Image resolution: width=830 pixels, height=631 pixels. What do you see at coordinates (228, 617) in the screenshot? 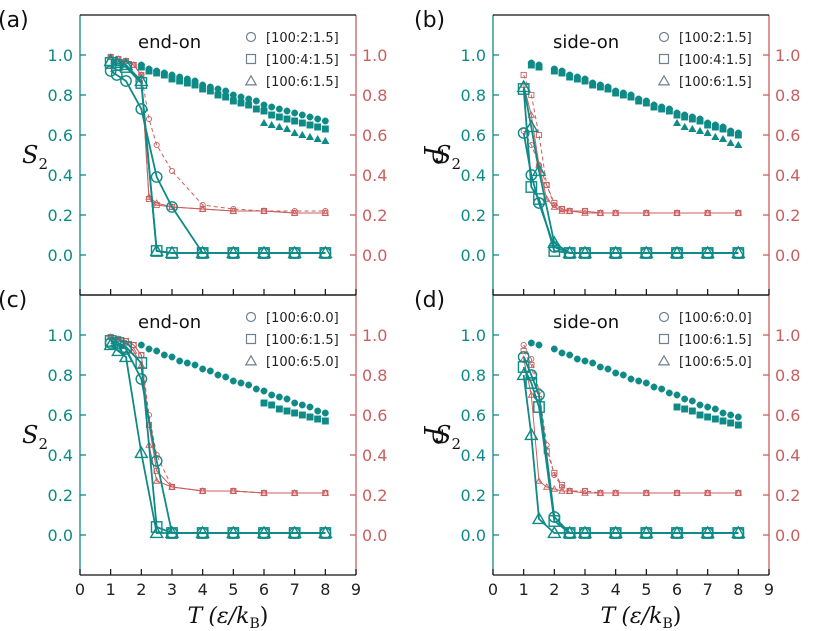
I see `x-axis-label: T (ε/kB)` at bounding box center [228, 617].